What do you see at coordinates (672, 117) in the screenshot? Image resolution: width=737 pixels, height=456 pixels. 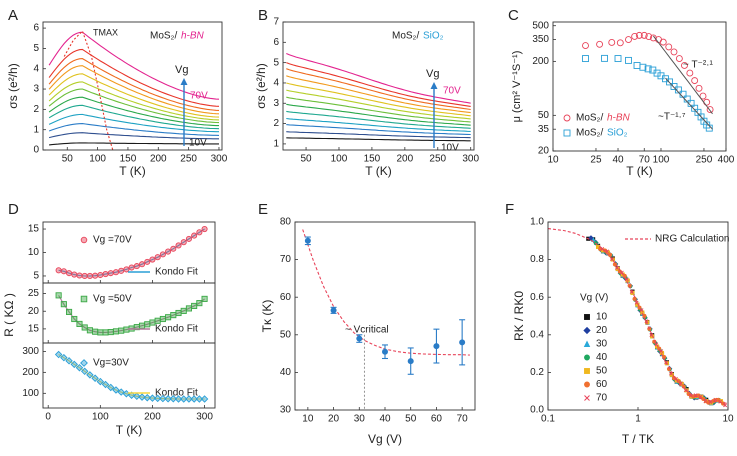 I see `fit-label-sio2: ~T⁻¹·⁷` at bounding box center [672, 117].